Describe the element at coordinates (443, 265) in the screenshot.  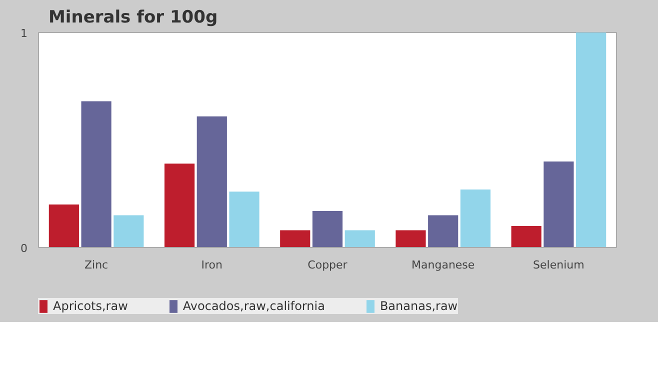
I see `x-tick-label: Manganese` at that location.